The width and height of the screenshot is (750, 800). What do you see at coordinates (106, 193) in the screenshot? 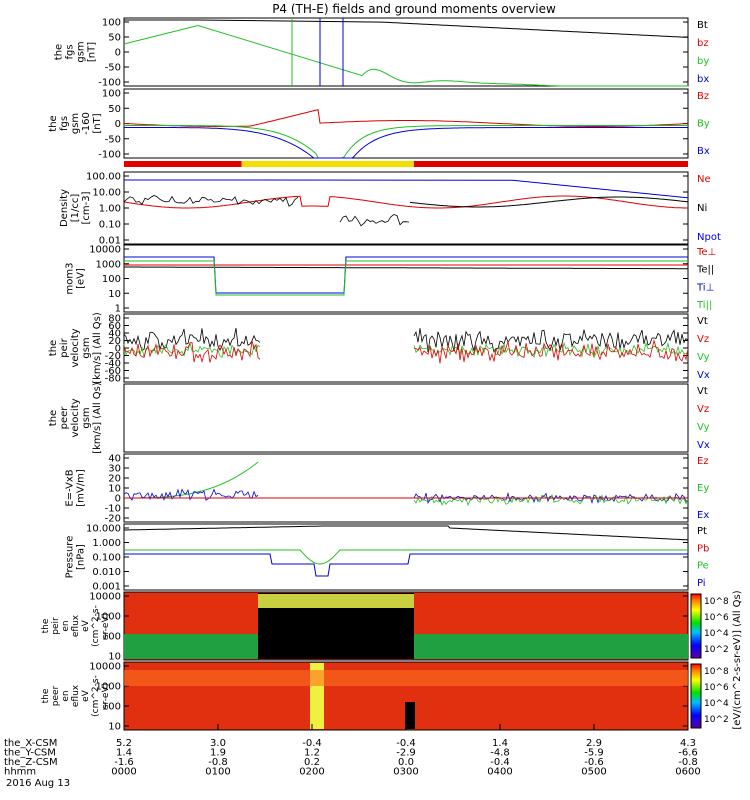
I see `y-tick-label: 10.00` at bounding box center [106, 193].